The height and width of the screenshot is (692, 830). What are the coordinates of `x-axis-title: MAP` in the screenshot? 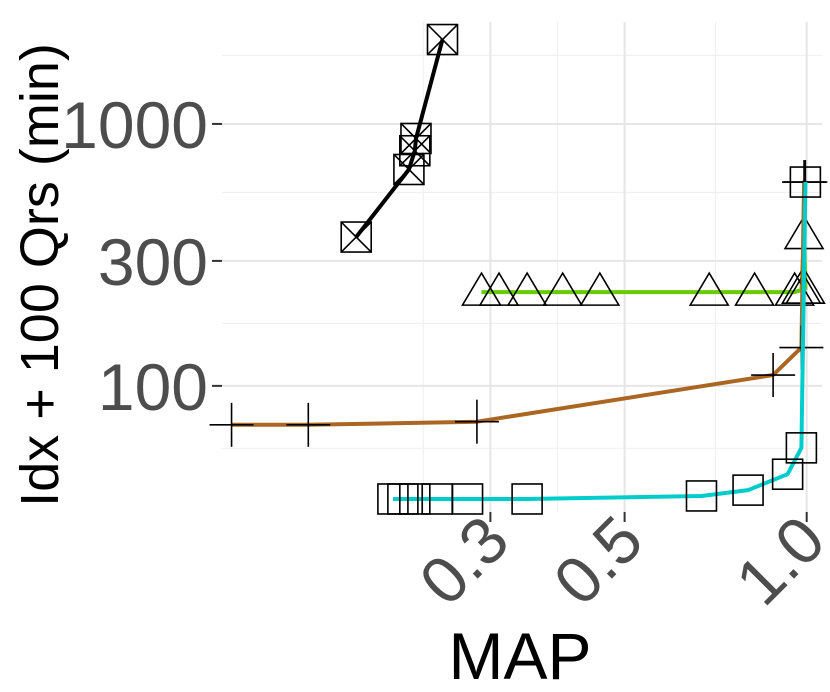 It's located at (519, 655).